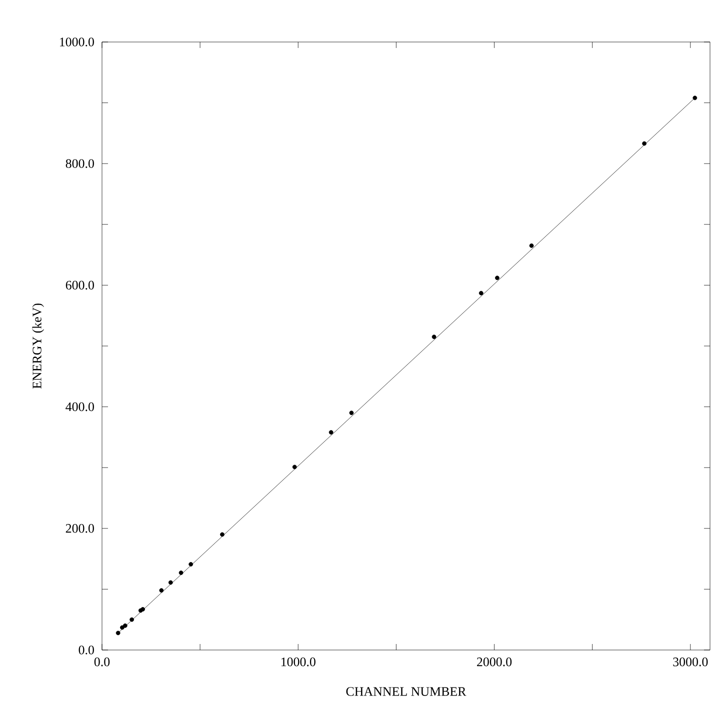  What do you see at coordinates (690, 662) in the screenshot?
I see `x-tick-label: 3000.0` at bounding box center [690, 662].